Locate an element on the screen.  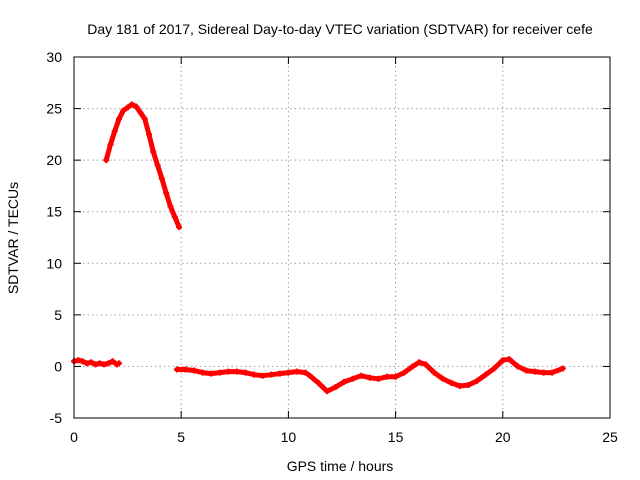
x-tick-label: 15 is located at coordinates (396, 437).